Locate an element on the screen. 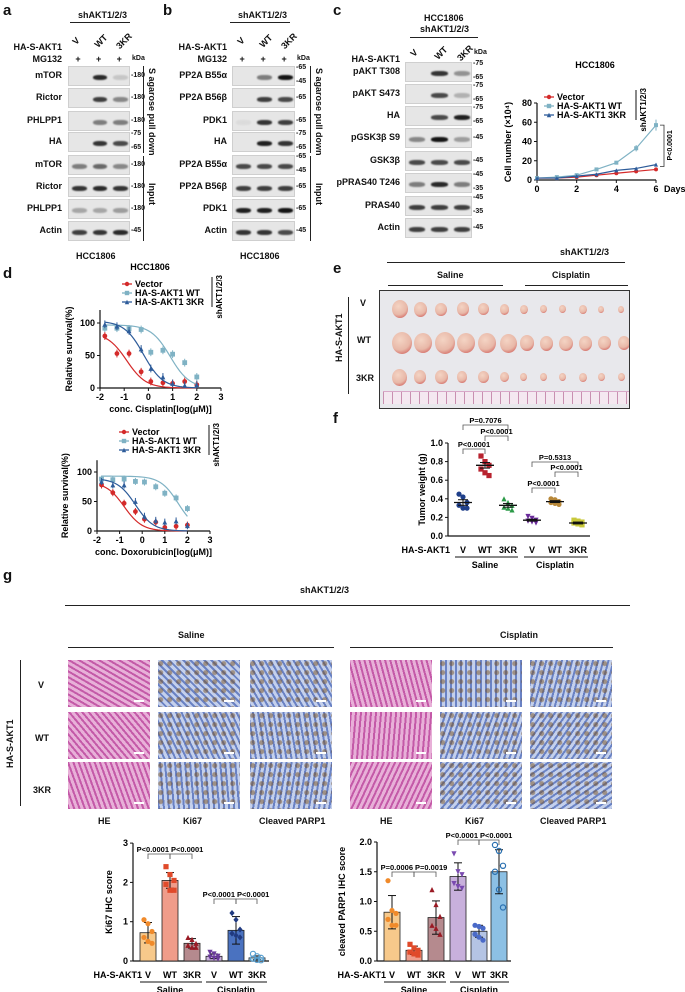  stain-cleaved-parp1: Cleaved PARP1 is located at coordinates (292, 821).